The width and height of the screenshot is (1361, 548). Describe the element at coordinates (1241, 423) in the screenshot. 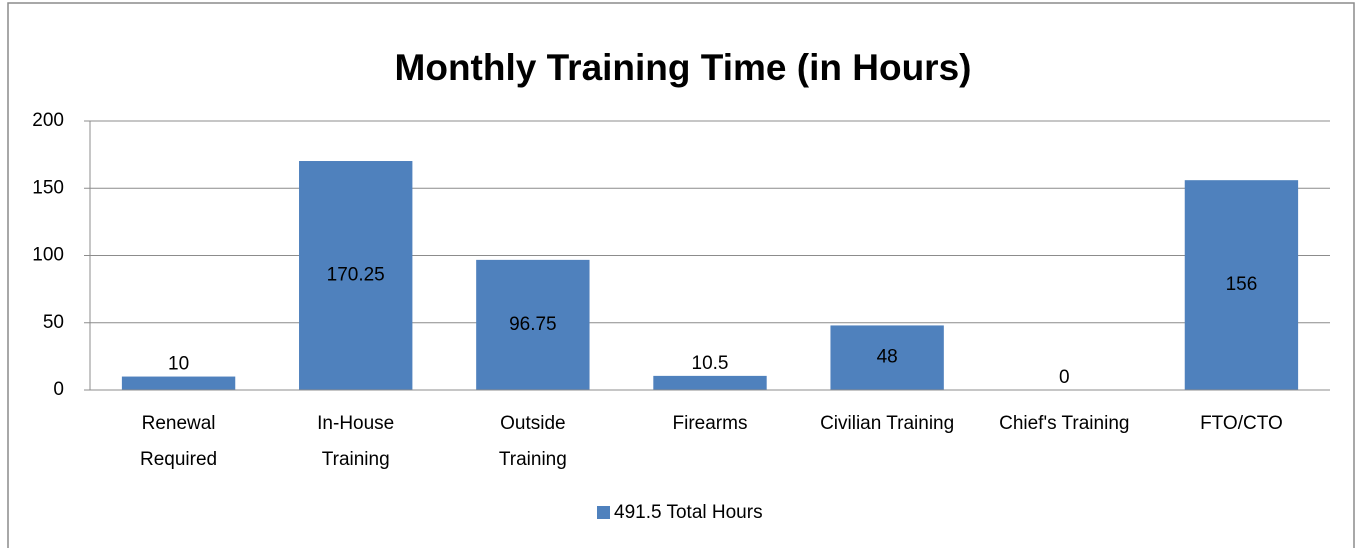

I see `x-tick-label: FTO/CTO` at that location.